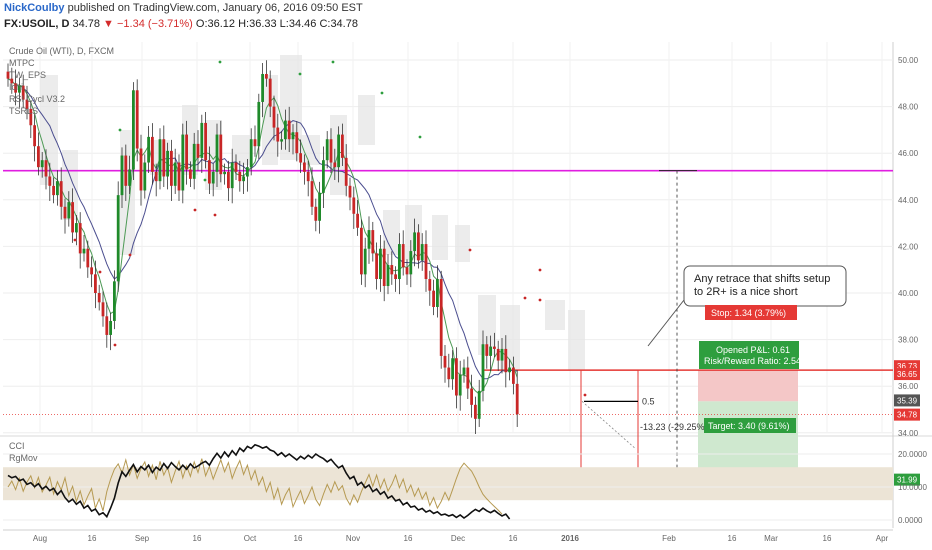 This screenshot has height=550, width=932. What do you see at coordinates (751, 312) in the screenshot?
I see `stop-label-bg` at bounding box center [751, 312].